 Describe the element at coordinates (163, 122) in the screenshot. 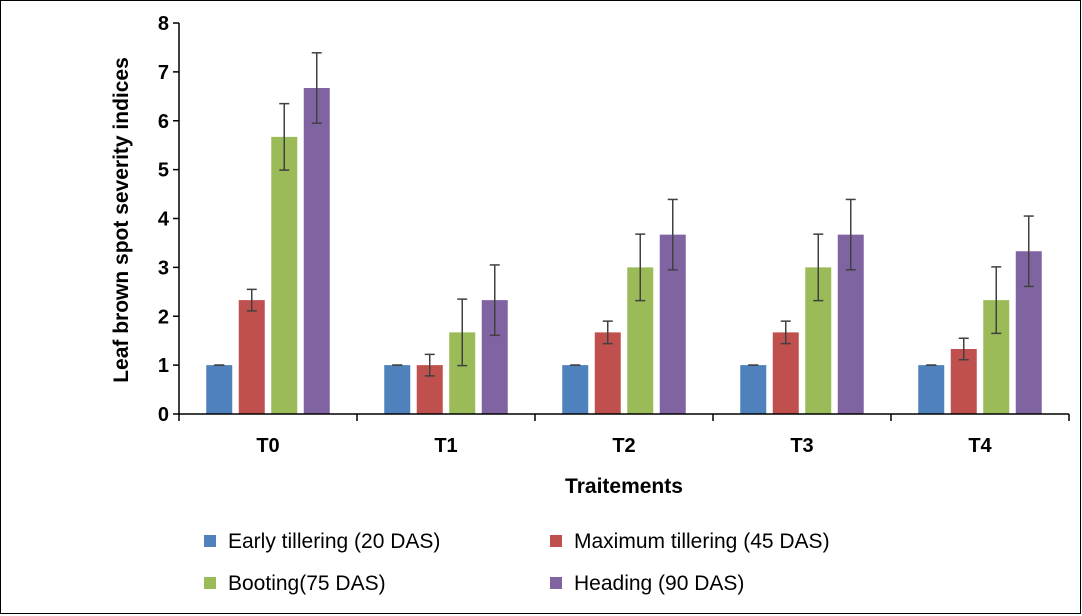

I see `y-tick-label: 6` at that location.